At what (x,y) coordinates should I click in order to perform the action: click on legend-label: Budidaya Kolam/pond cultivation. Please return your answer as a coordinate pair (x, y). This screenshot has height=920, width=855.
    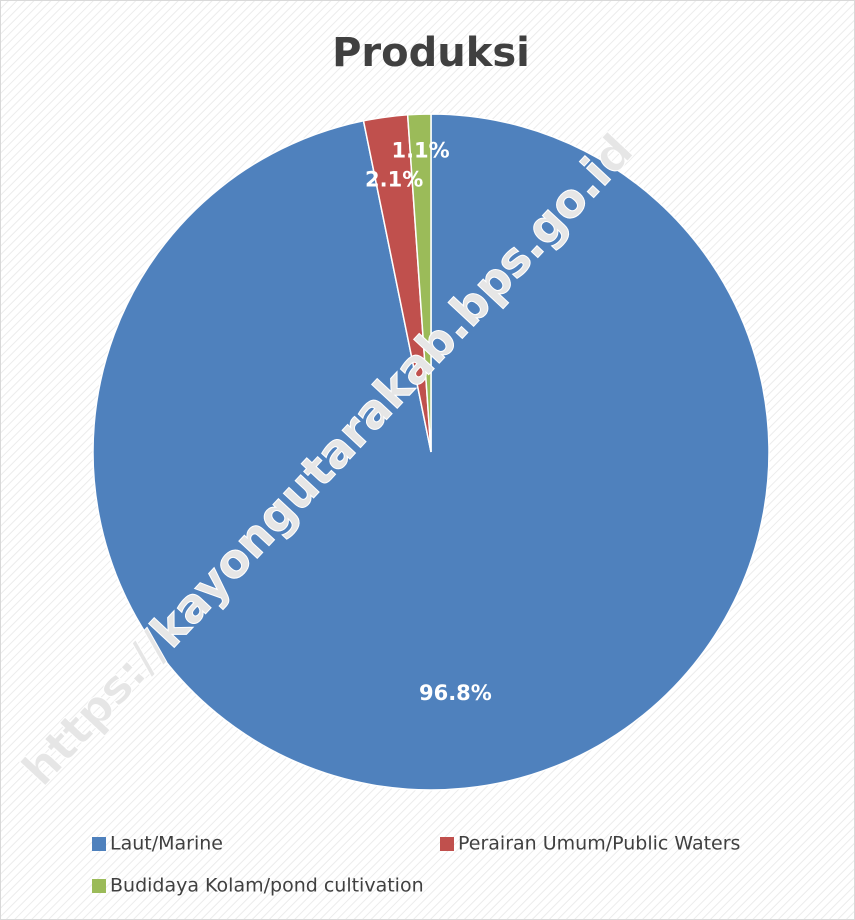
    Looking at the image, I should click on (267, 886).